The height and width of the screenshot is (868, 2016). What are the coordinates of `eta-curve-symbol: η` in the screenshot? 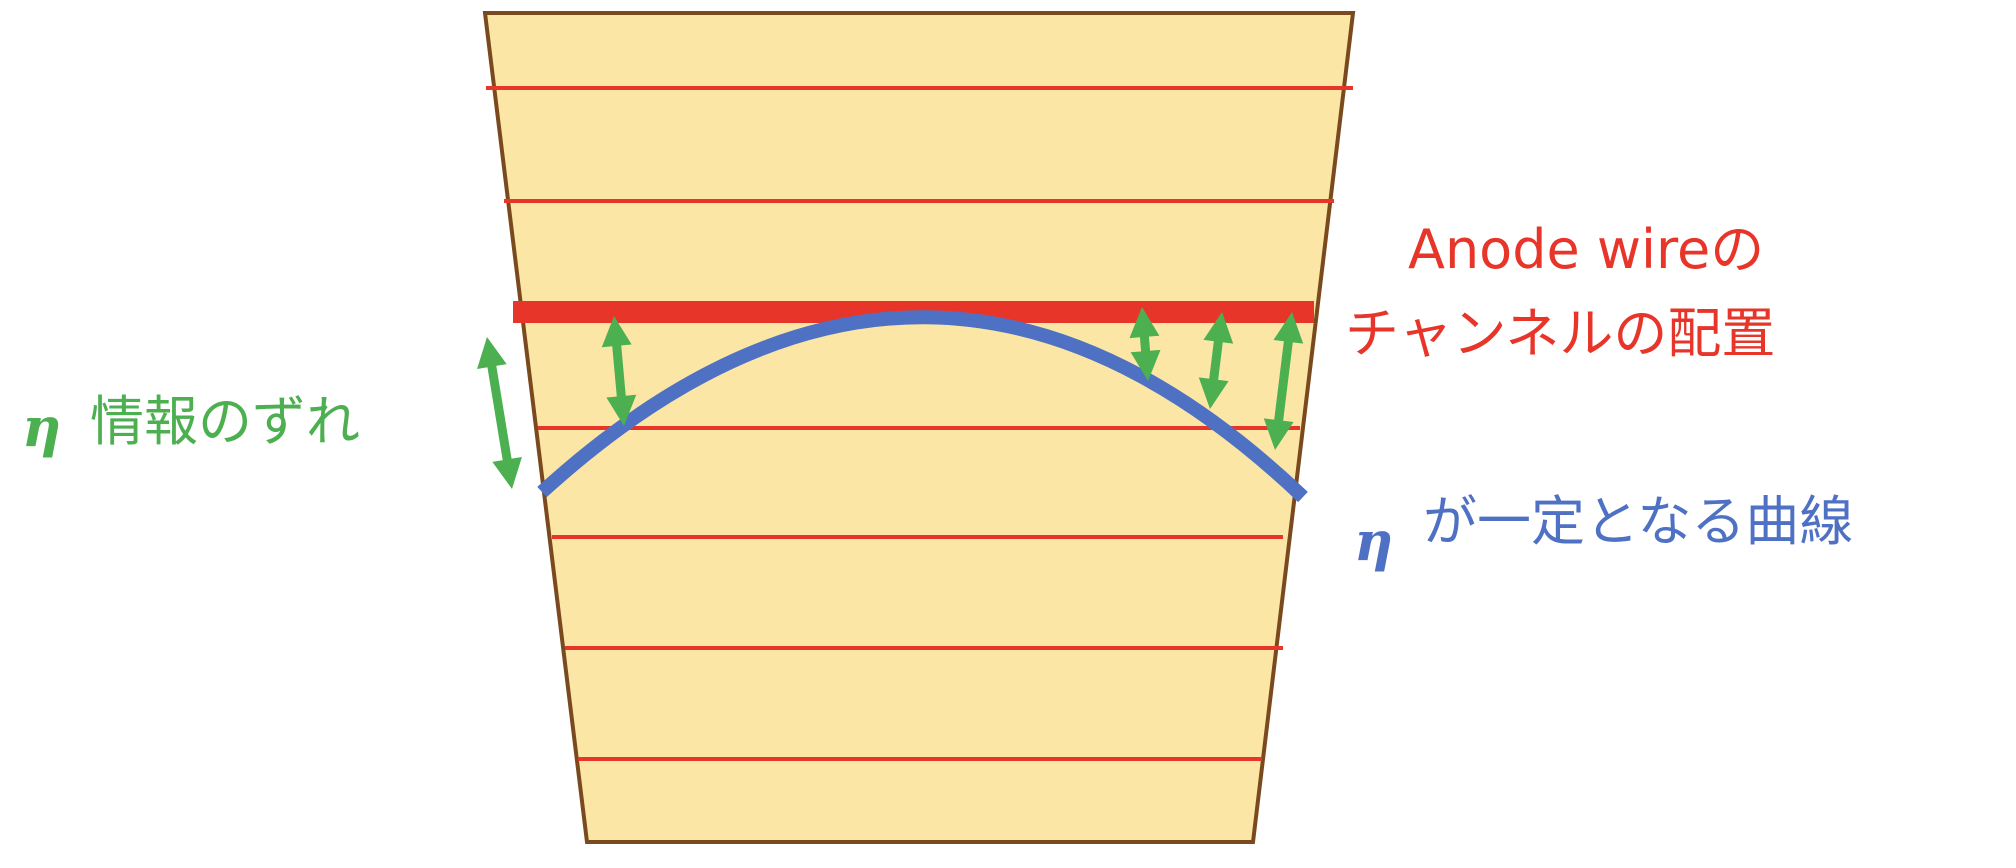 It's located at (1373, 541).